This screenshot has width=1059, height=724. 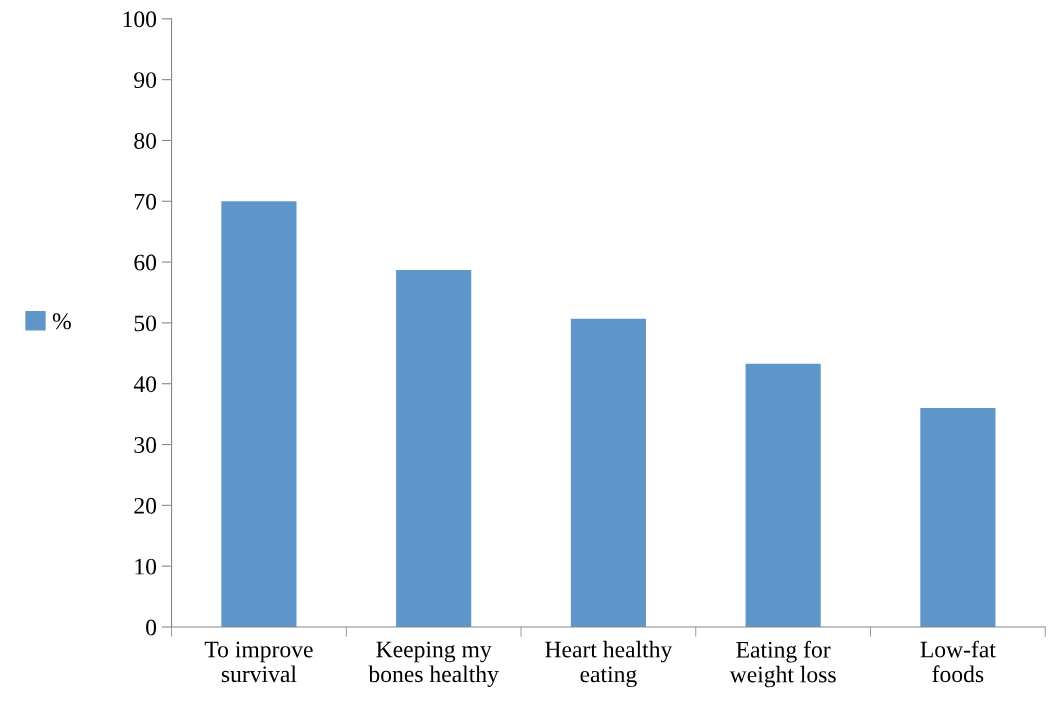 What do you see at coordinates (958, 661) in the screenshot?
I see `x-tick-label: Low-fat foods` at bounding box center [958, 661].